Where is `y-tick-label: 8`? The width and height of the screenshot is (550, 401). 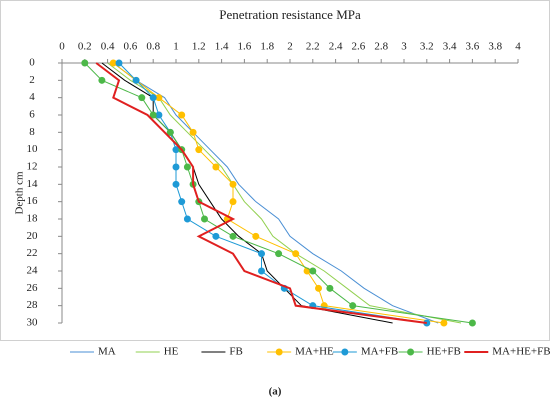 y-tick-label: 8 is located at coordinates (32, 132).